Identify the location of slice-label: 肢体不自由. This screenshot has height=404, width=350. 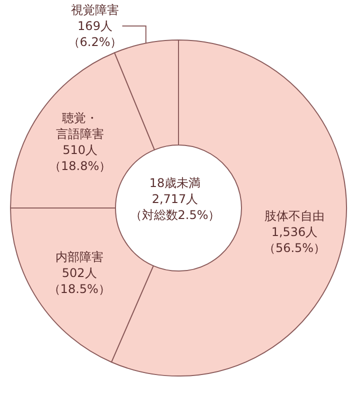
(294, 216).